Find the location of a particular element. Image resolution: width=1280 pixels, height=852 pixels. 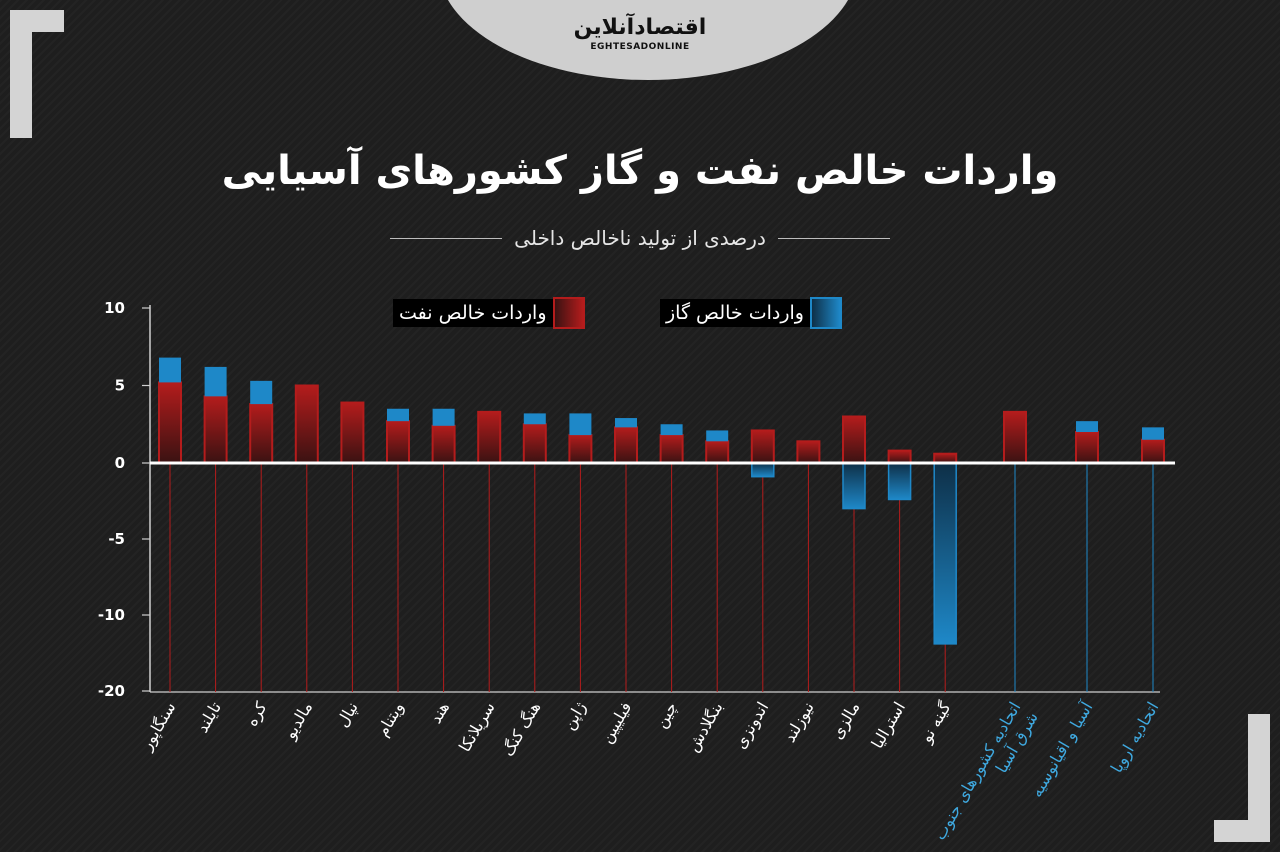

legend-gas: واردات خالص گاز is located at coordinates (751, 313).